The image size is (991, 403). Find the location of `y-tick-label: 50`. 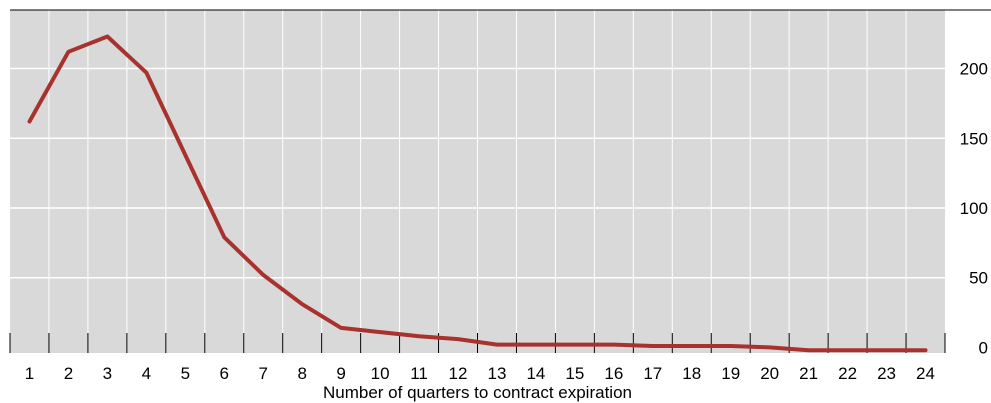

y-tick-label: 50 is located at coordinates (978, 278).